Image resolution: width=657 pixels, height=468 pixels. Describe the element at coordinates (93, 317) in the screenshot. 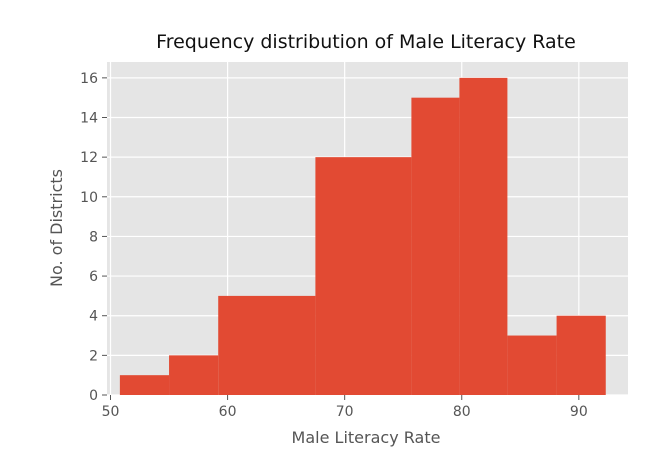

I see `y-tick-label: 4` at that location.